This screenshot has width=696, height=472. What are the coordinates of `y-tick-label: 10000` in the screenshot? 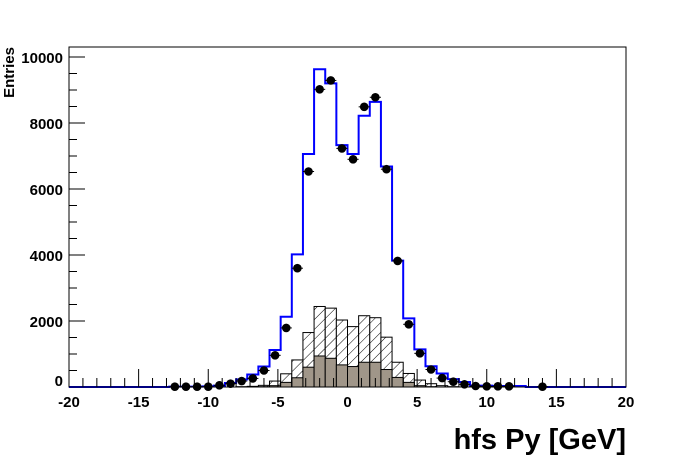 It's located at (42, 58).